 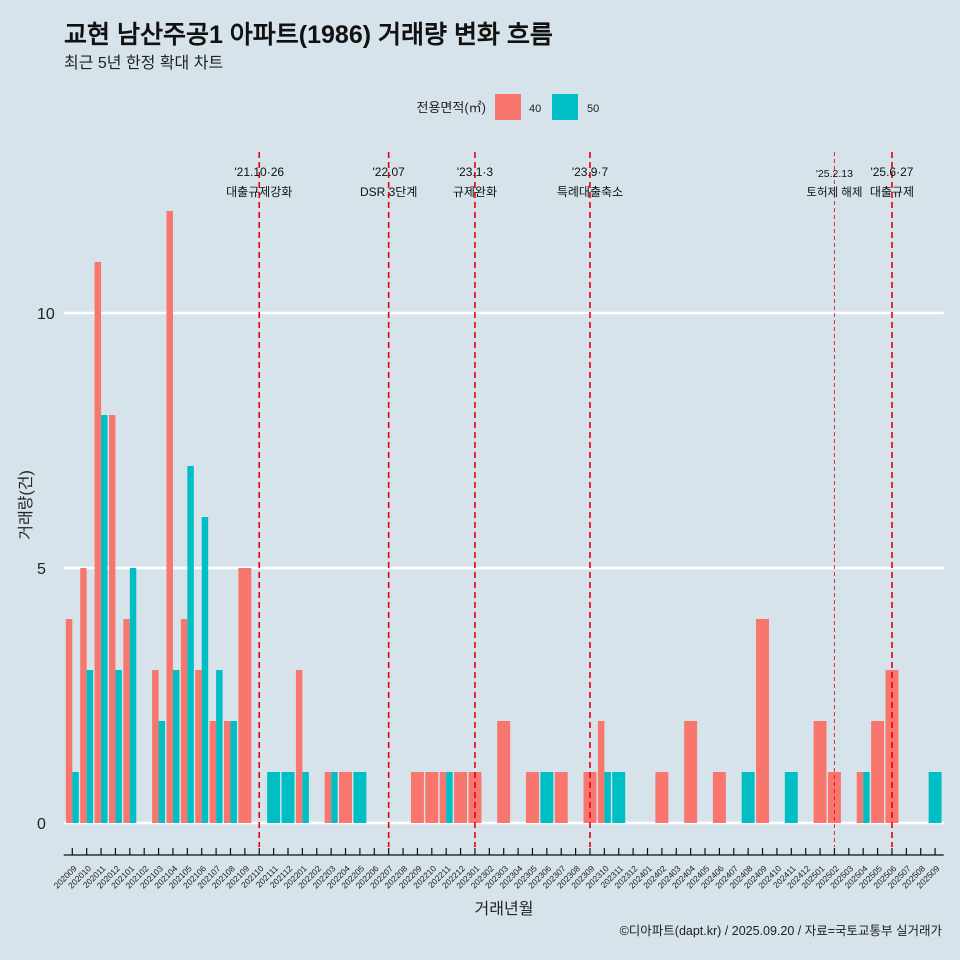 What do you see at coordinates (46, 314) in the screenshot?
I see `y-tick-label: 10` at bounding box center [46, 314].